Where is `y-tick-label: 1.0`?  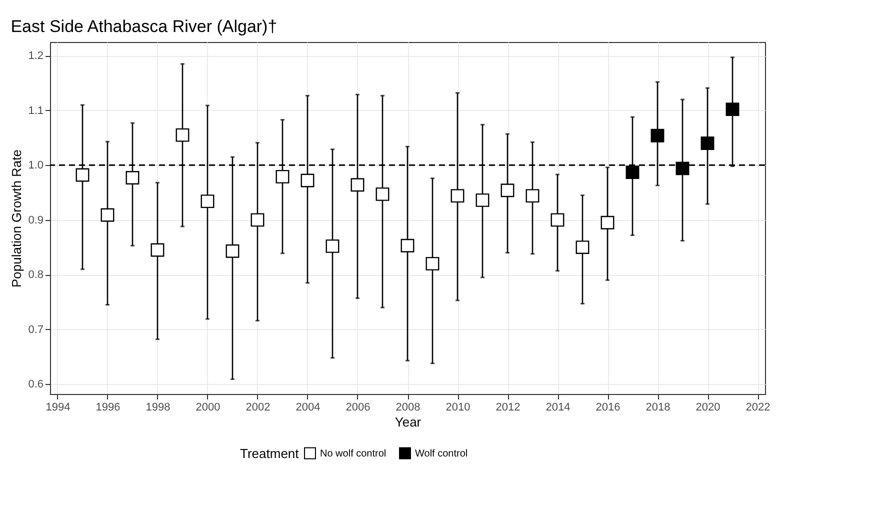 y-tick-label: 1.0 is located at coordinates (36, 166).